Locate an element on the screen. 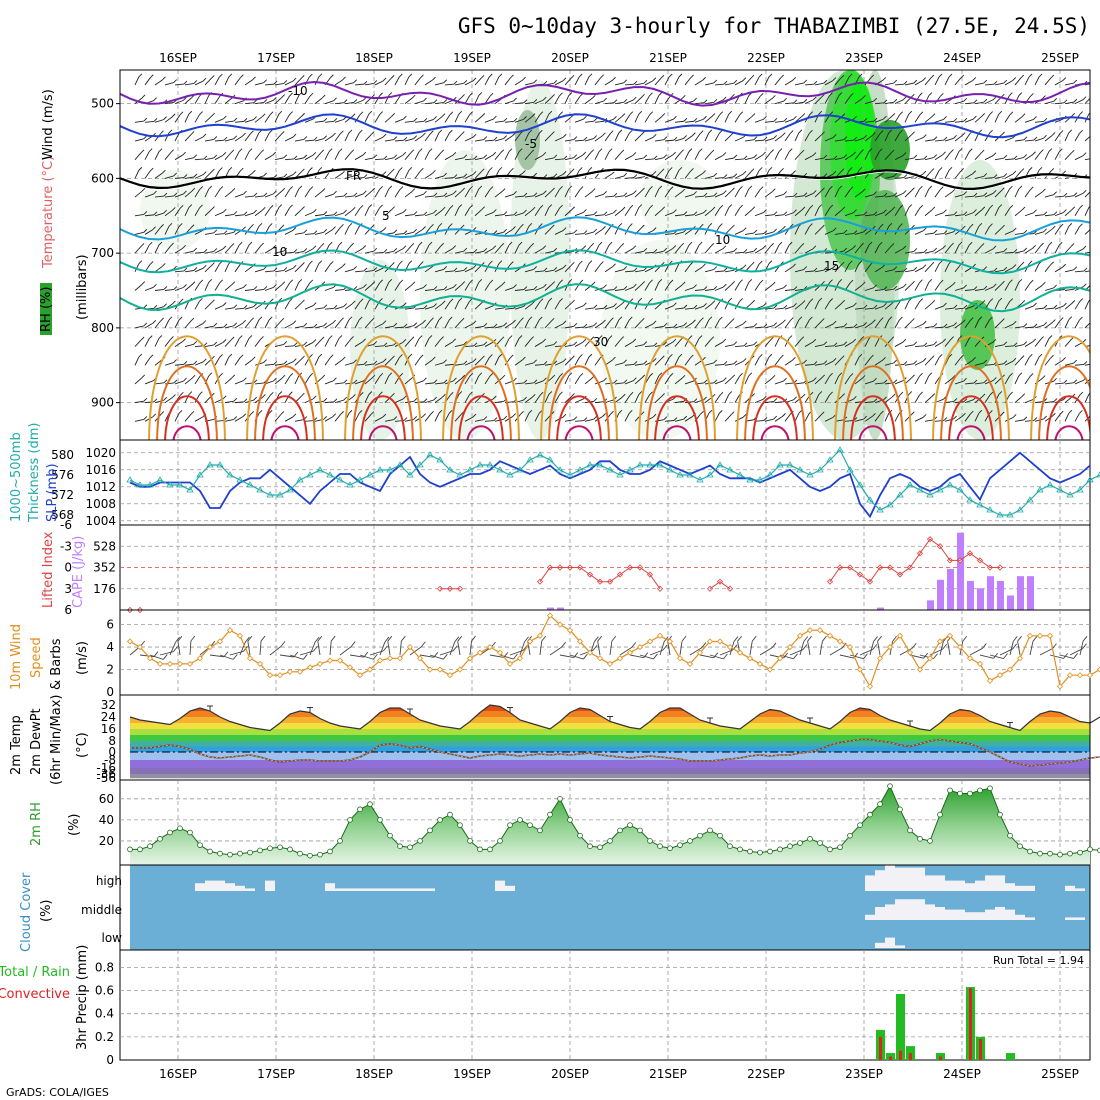 The height and width of the screenshot is (1100, 1100). wind-barb-feather is located at coordinates (457, 639).